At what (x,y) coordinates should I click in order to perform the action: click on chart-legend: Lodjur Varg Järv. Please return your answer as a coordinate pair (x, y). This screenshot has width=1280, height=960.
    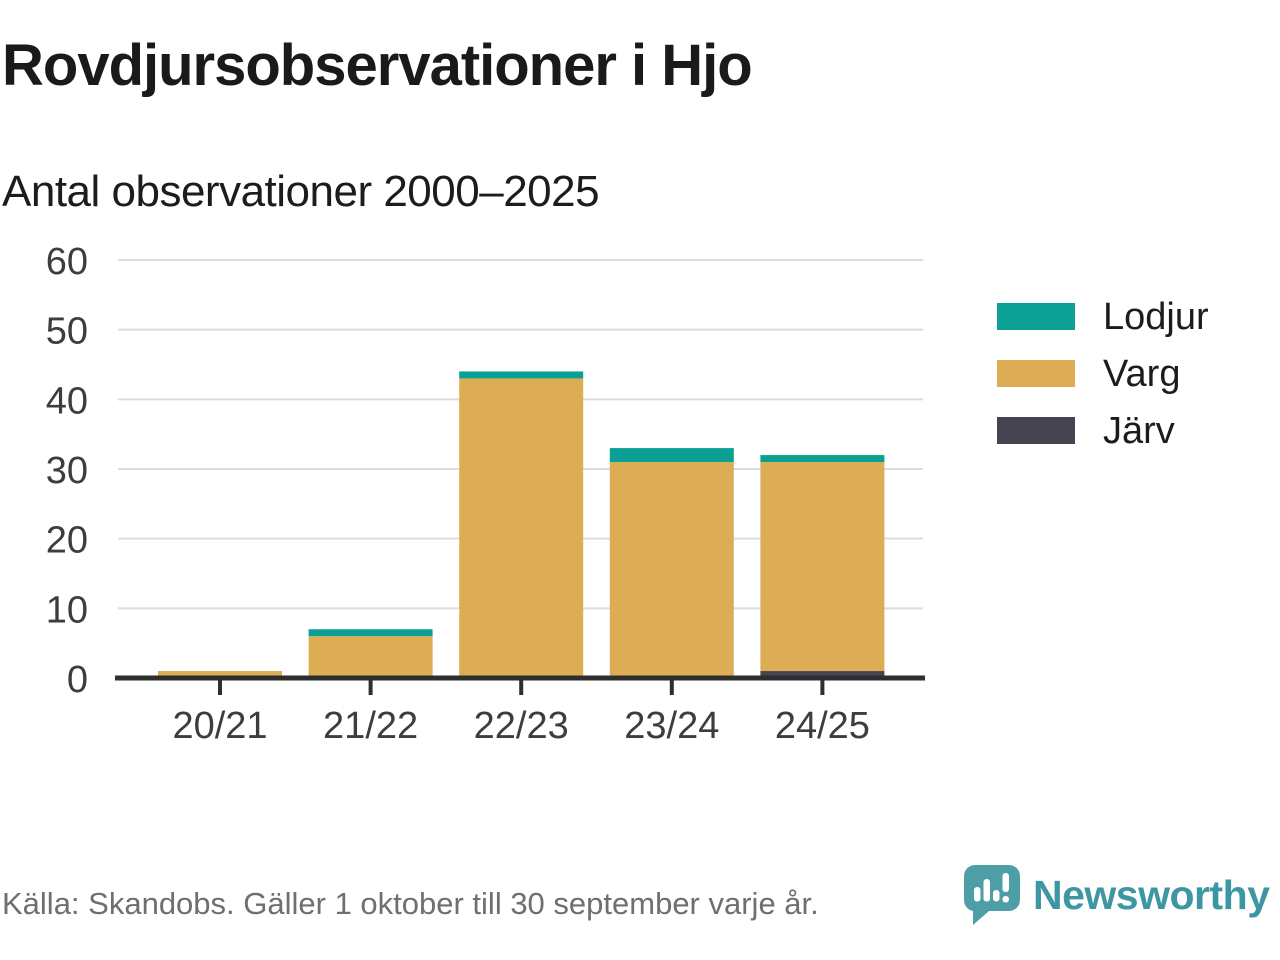
    Looking at the image, I should click on (1103, 374).